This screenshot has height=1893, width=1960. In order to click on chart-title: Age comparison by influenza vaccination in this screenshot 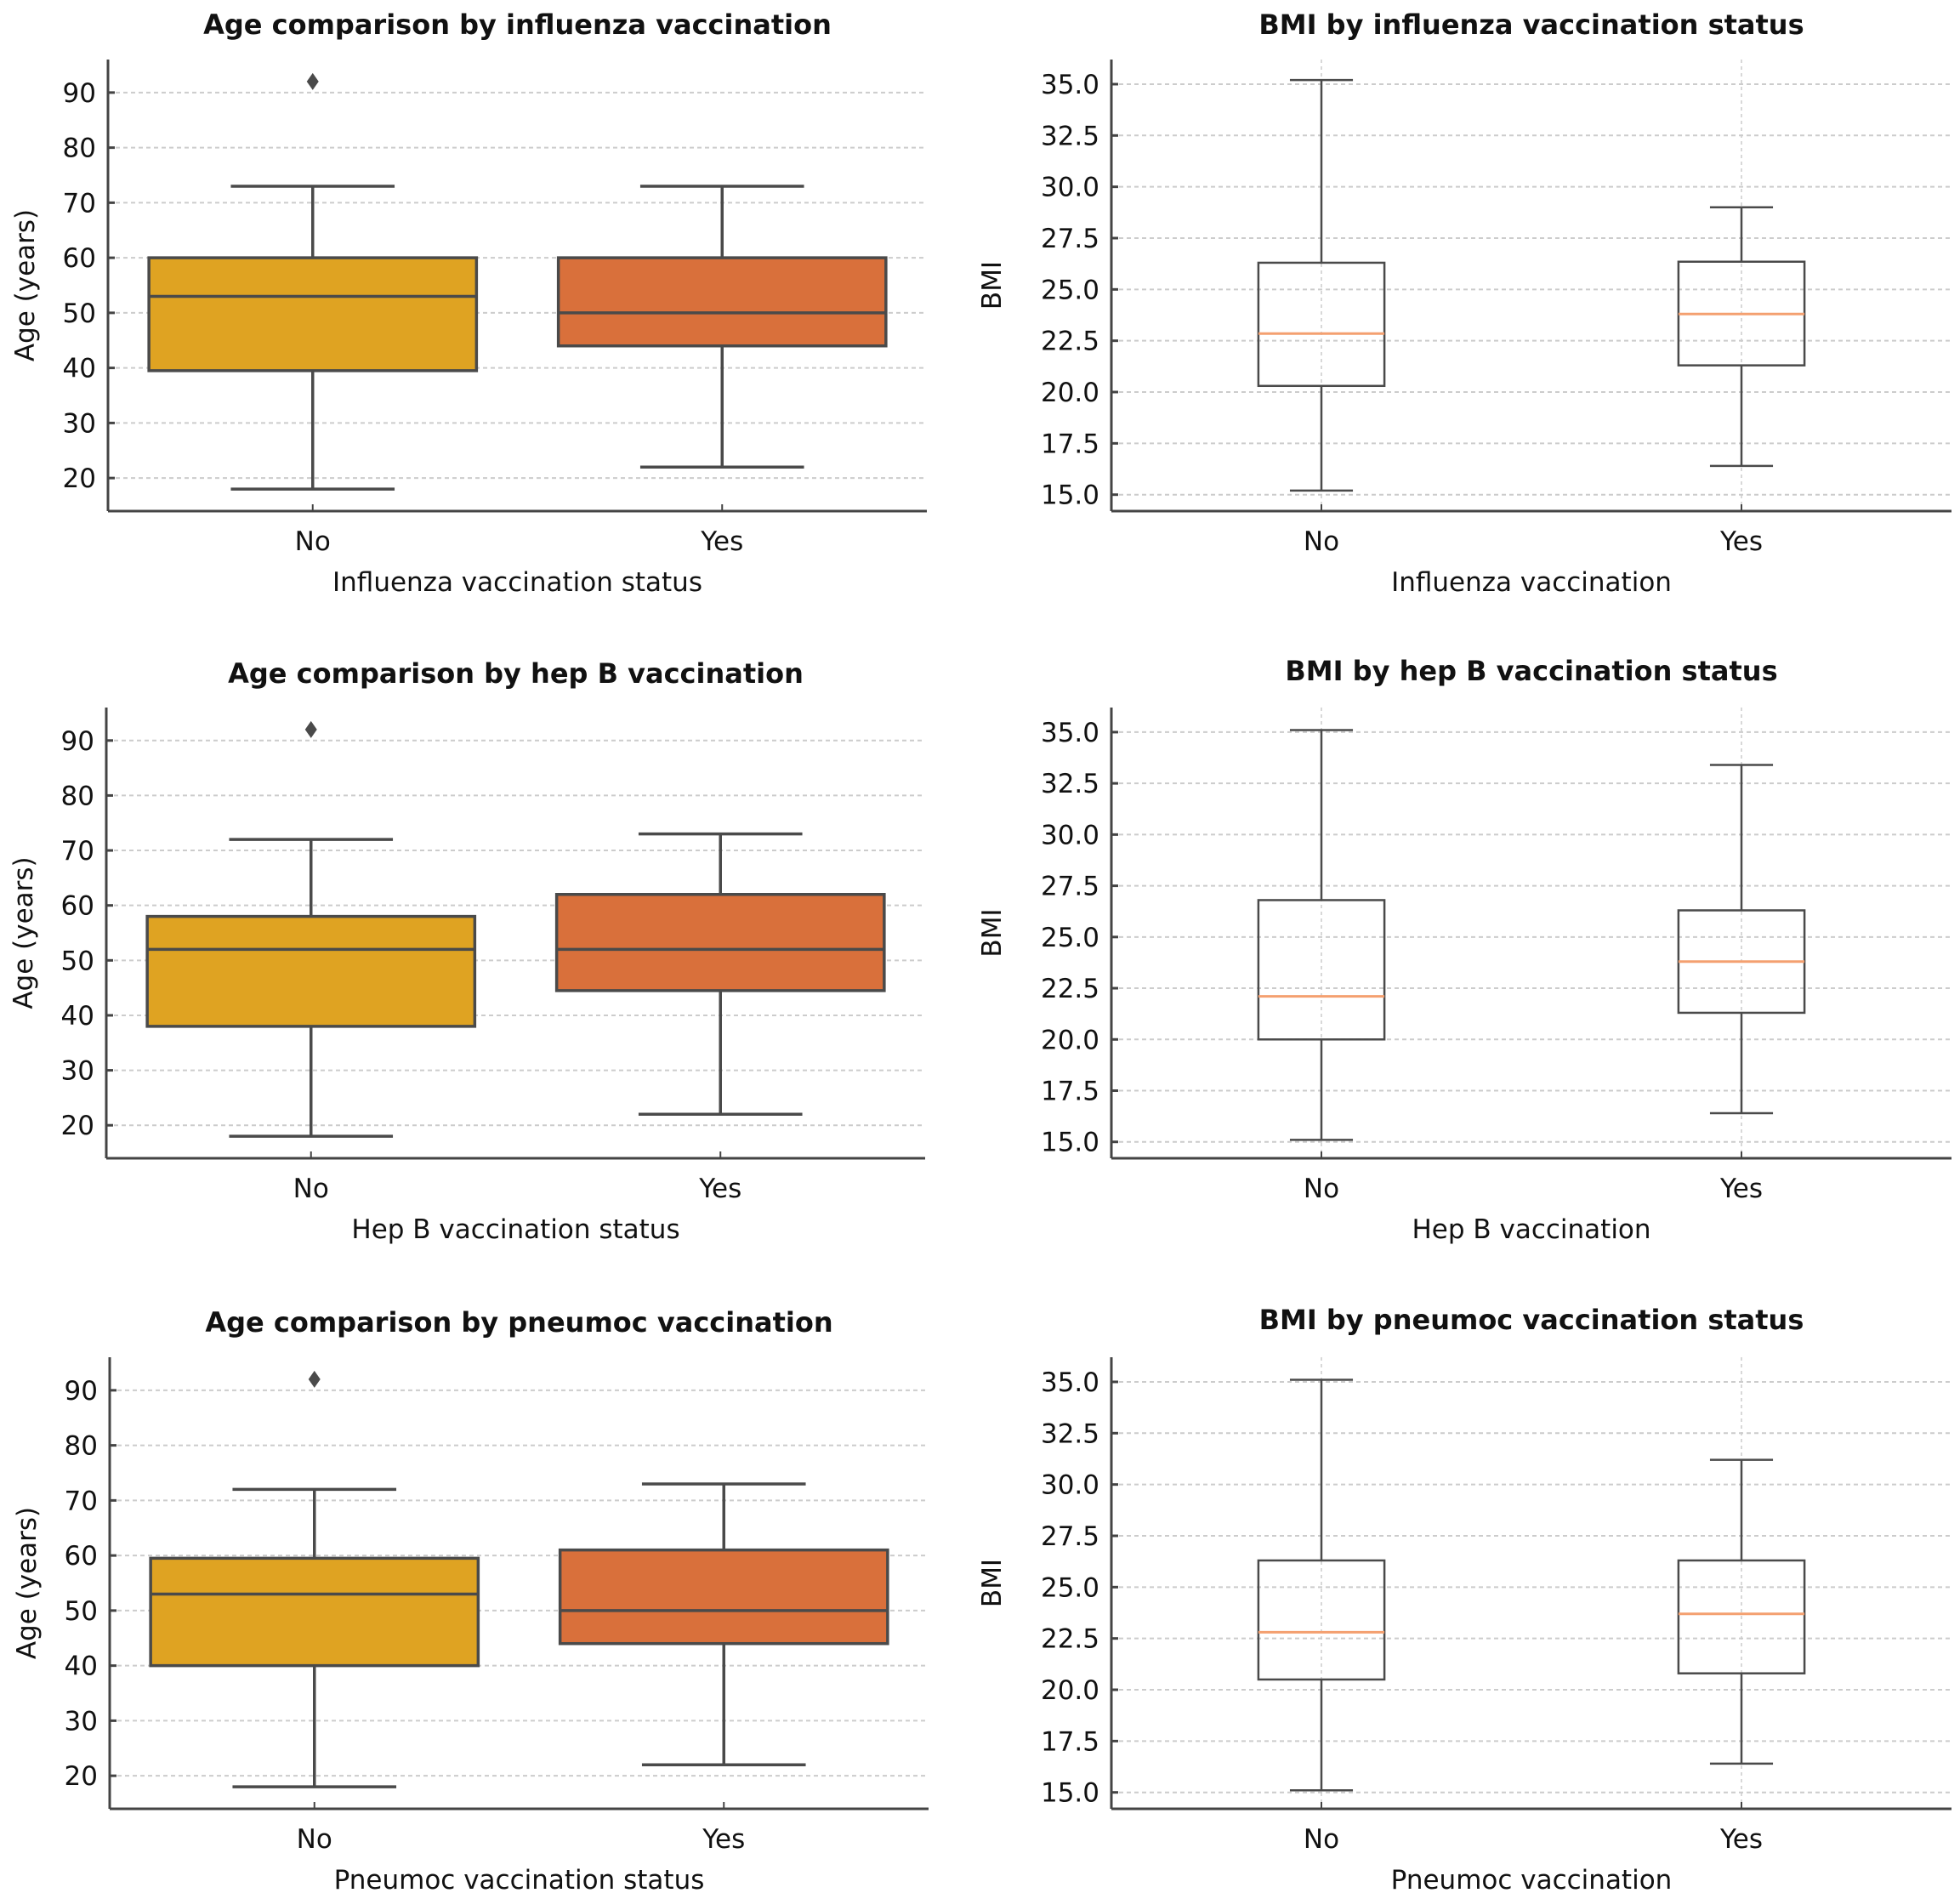, I will do `click(517, 25)`.